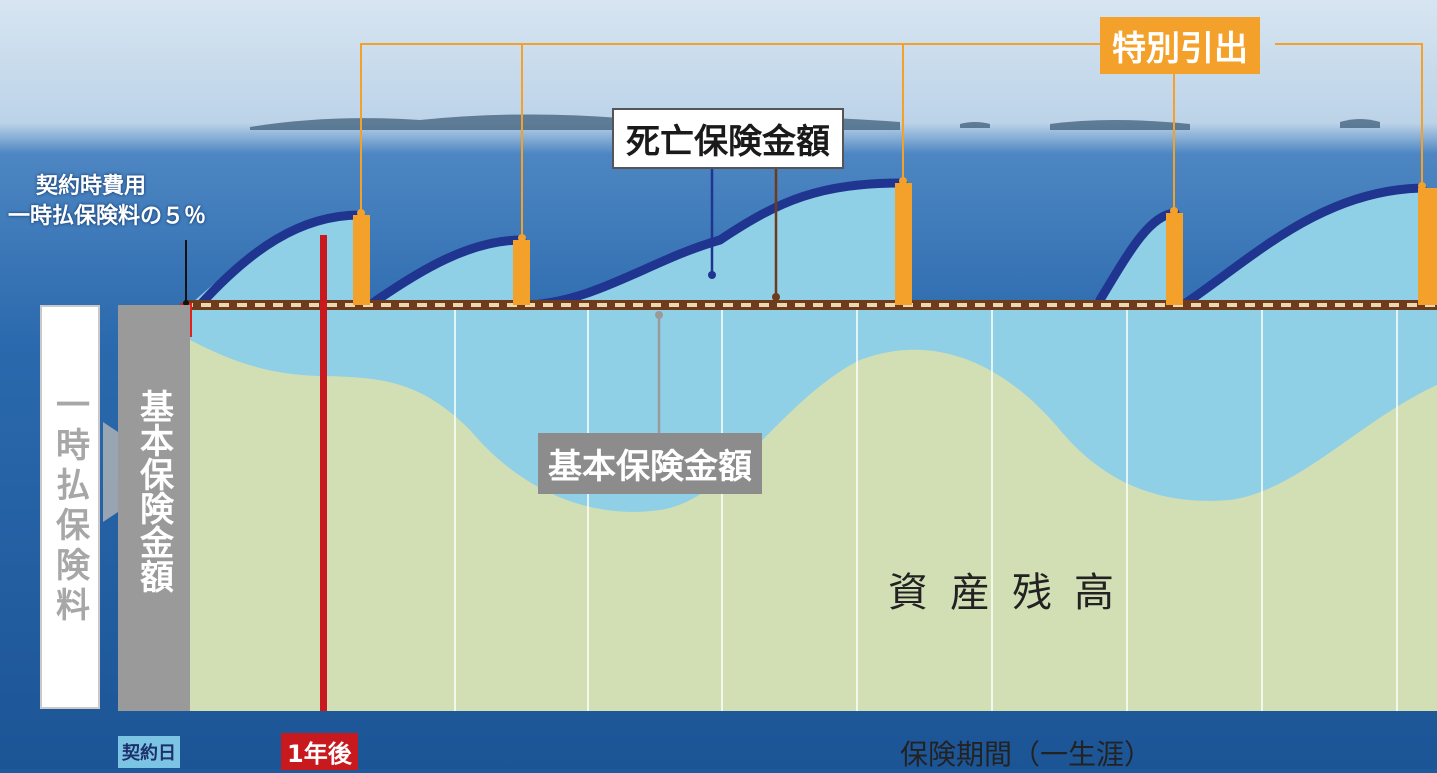 Image resolution: width=1437 pixels, height=773 pixels. I want to click on death-benefit-curve, so click(811, 244).